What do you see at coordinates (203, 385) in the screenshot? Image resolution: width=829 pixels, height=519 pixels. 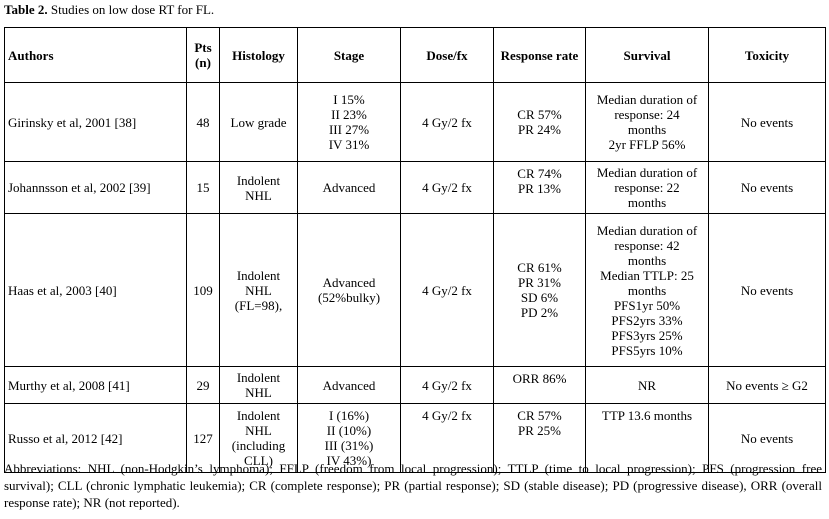 I see `cell-pts: 29` at bounding box center [203, 385].